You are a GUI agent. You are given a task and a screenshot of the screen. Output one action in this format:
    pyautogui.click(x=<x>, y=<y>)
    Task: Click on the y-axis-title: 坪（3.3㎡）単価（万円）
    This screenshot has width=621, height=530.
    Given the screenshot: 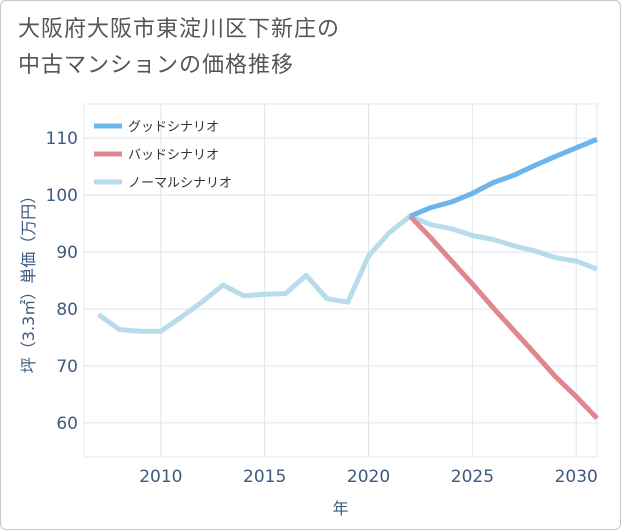 What is the action you would take?
    pyautogui.click(x=28, y=280)
    